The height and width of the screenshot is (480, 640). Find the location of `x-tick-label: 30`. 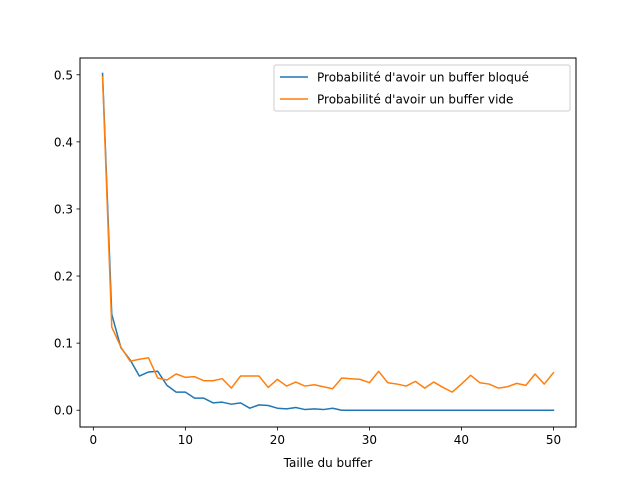

x-tick-label: 30 is located at coordinates (369, 440).